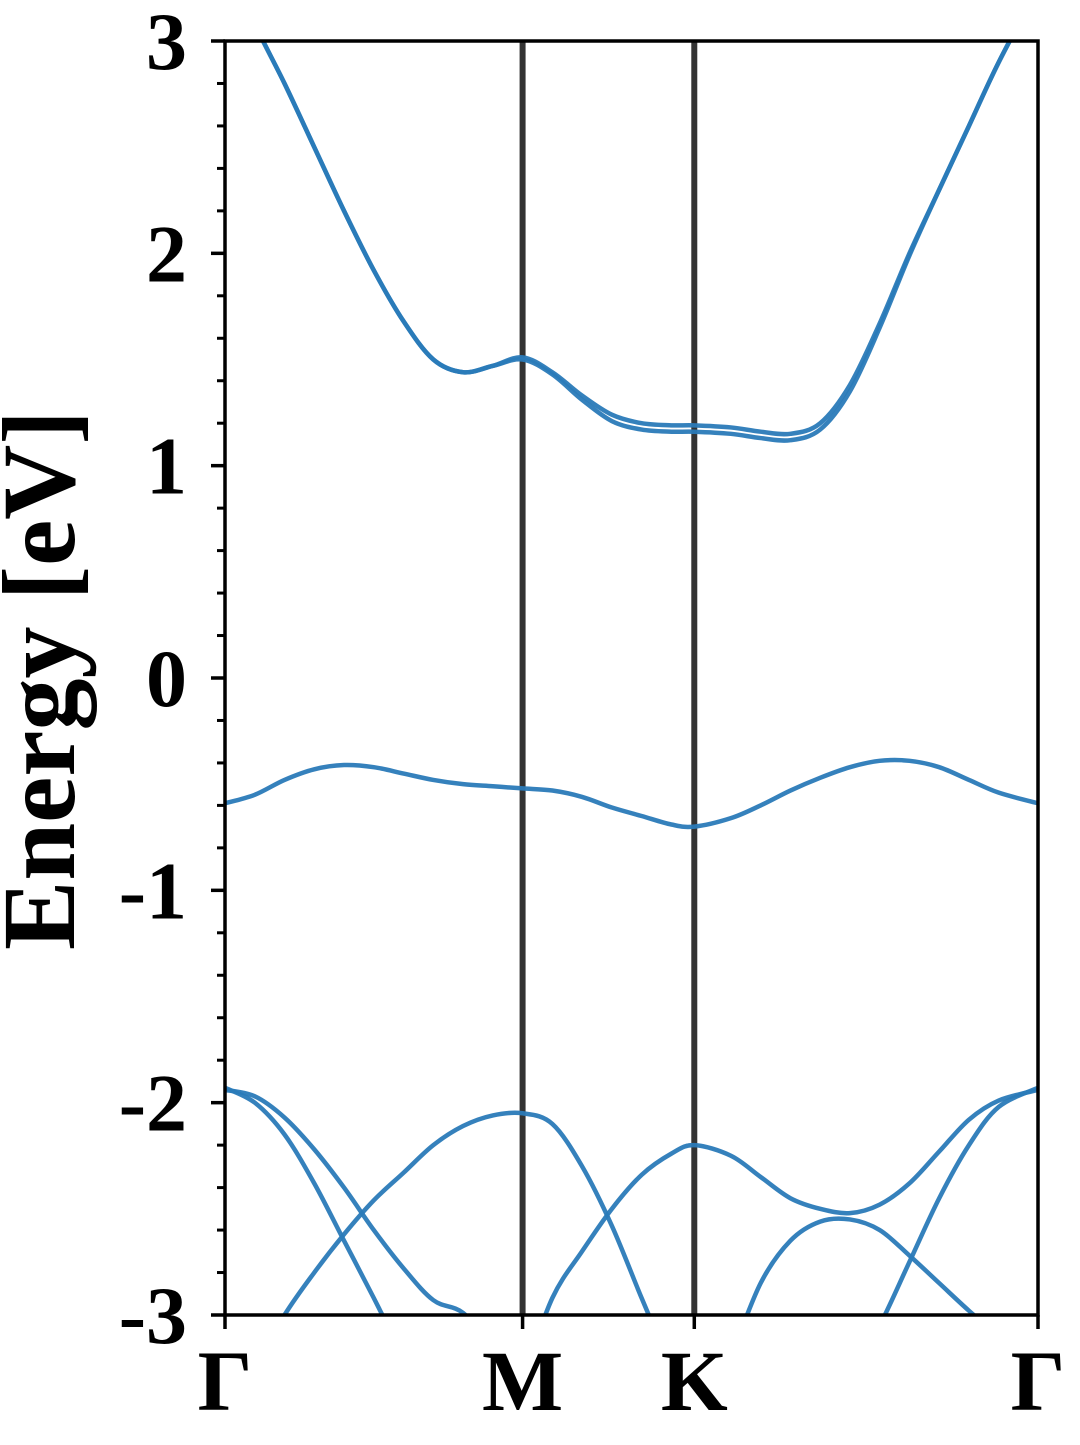 The height and width of the screenshot is (1445, 1080). Describe the element at coordinates (153, 890) in the screenshot. I see `y-tick-label: -1` at that location.